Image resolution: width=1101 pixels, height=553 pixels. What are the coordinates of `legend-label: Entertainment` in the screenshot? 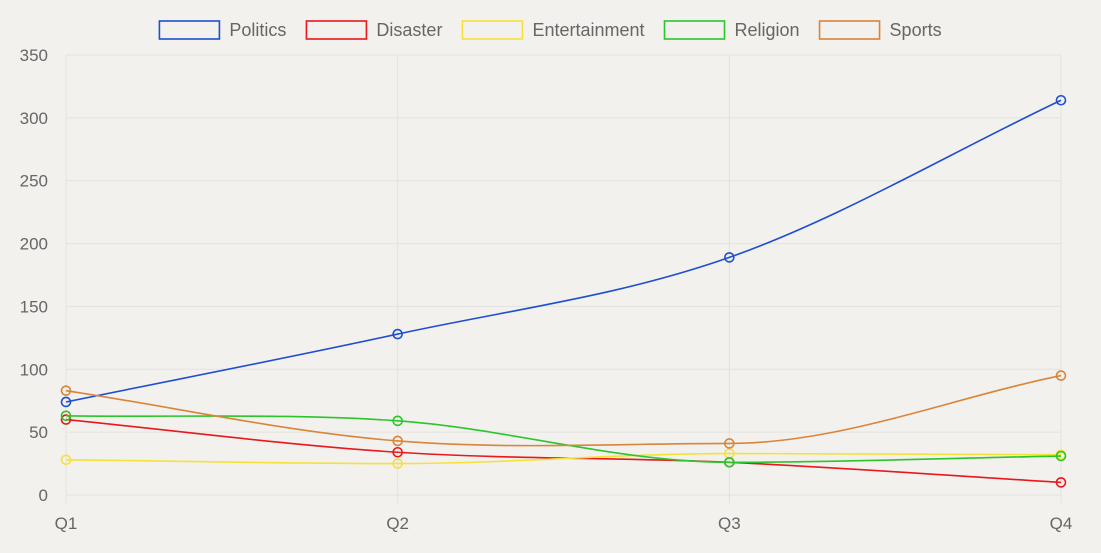 It's located at (588, 30).